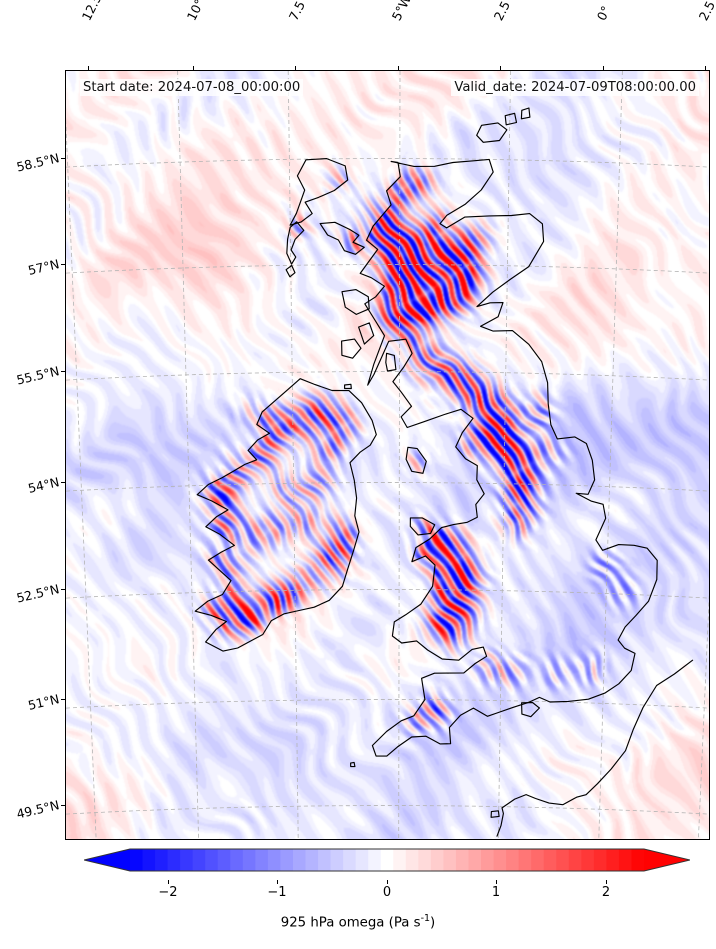  I want to click on x-ticklabel-1: 10°W, so click(198, 11).